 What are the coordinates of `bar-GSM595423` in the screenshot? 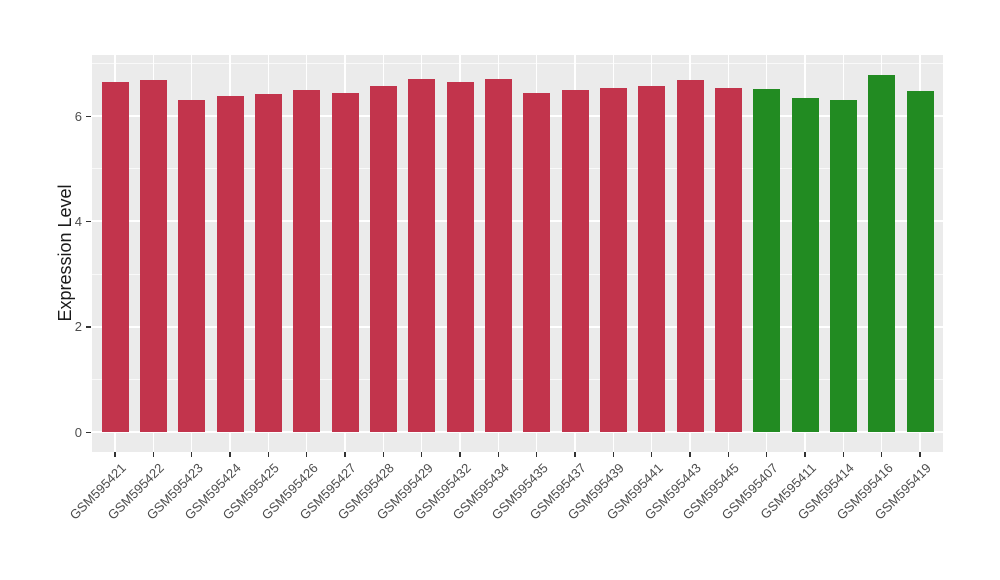 It's located at (192, 266).